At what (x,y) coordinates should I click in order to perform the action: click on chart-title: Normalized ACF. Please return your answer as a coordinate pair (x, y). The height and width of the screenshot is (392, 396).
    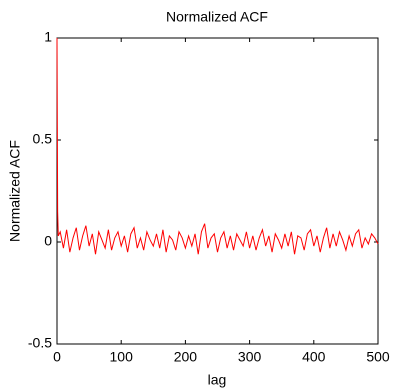
    Looking at the image, I should click on (217, 17).